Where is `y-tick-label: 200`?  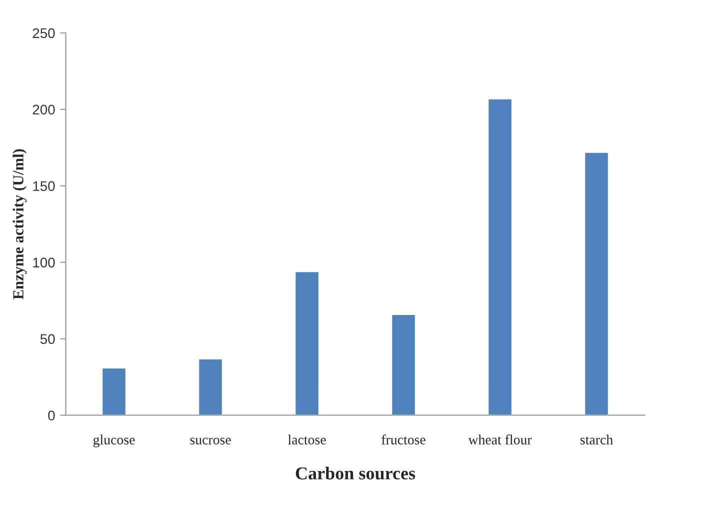 y-tick-label: 200 is located at coordinates (43, 109).